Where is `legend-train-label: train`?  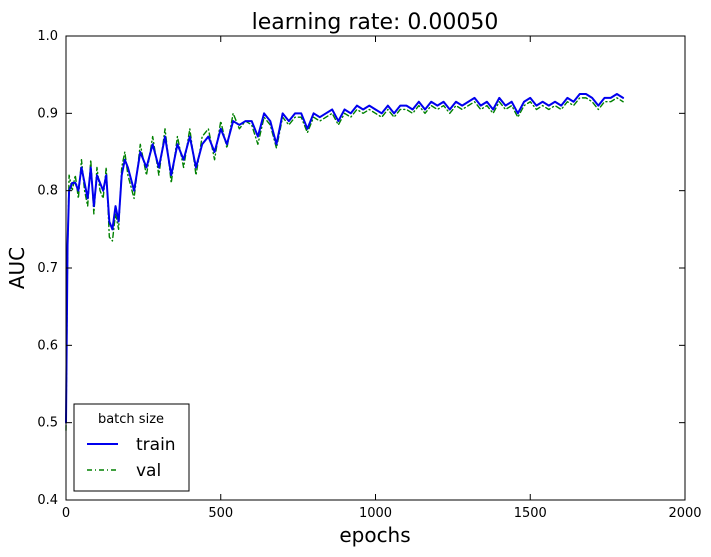 legend-train-label: train is located at coordinates (156, 445).